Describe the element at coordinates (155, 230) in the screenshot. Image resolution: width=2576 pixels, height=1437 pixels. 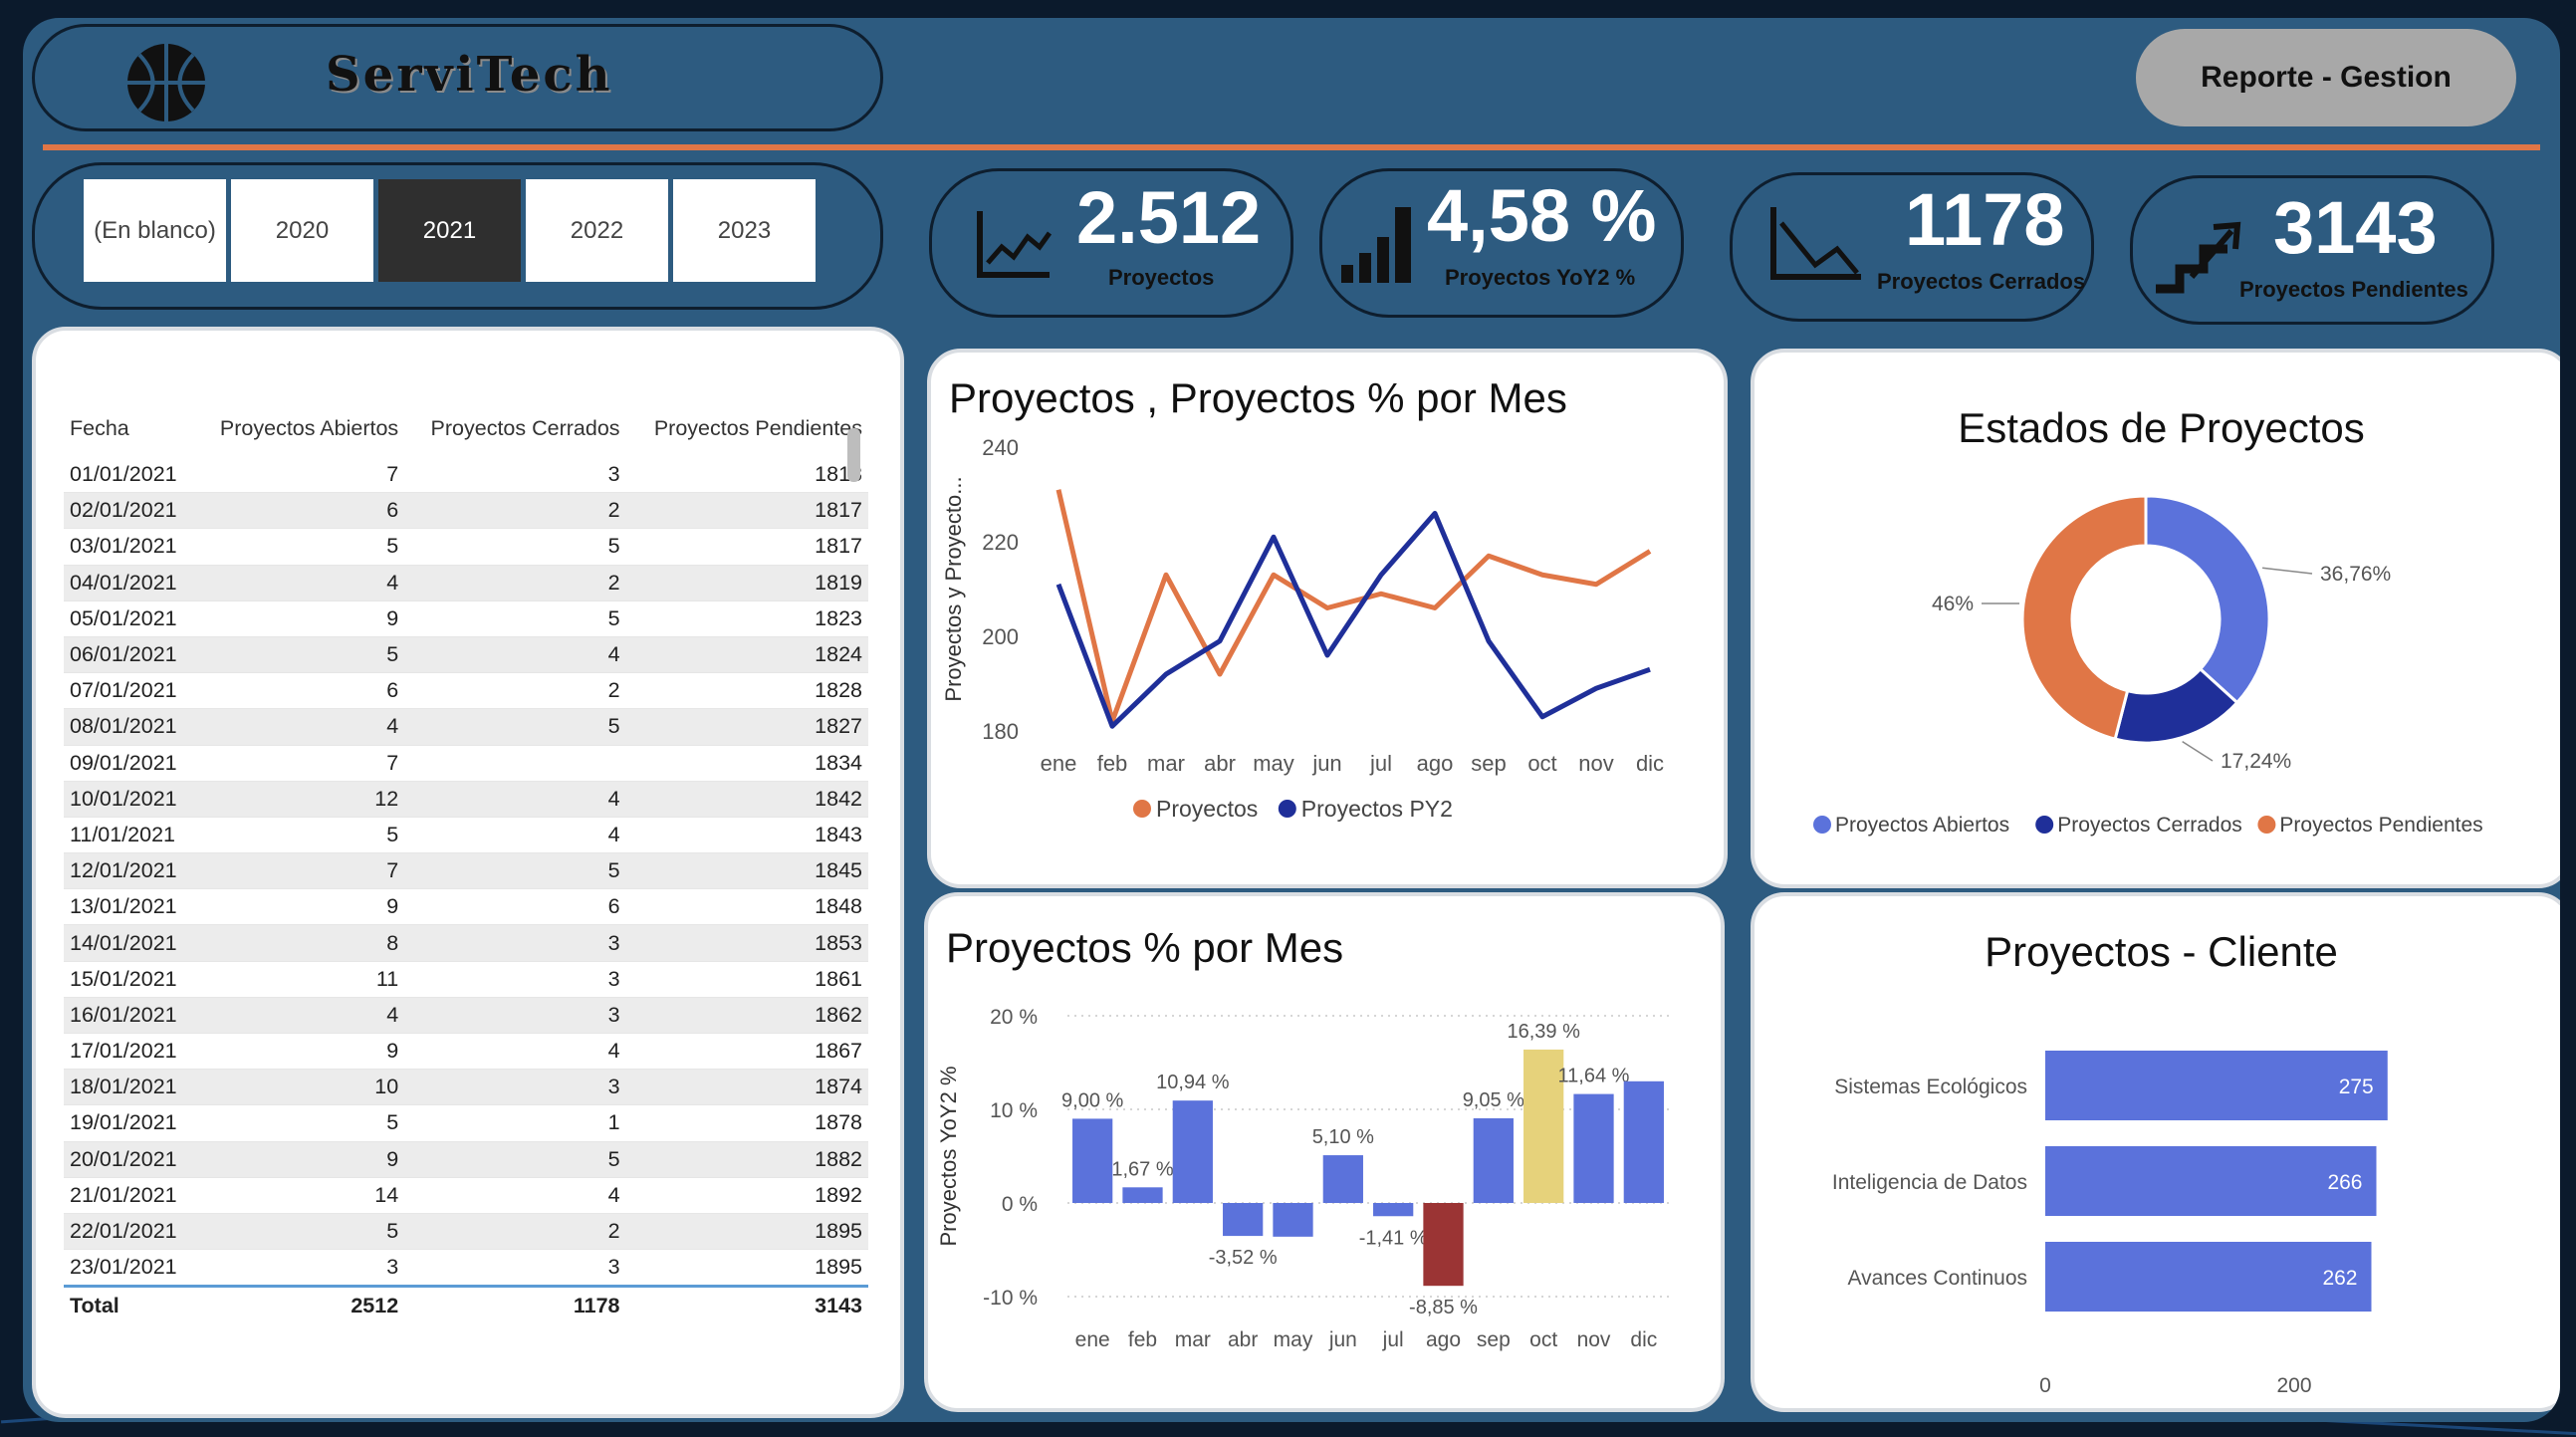
I see `year-option-blank: (En blanco)` at that location.